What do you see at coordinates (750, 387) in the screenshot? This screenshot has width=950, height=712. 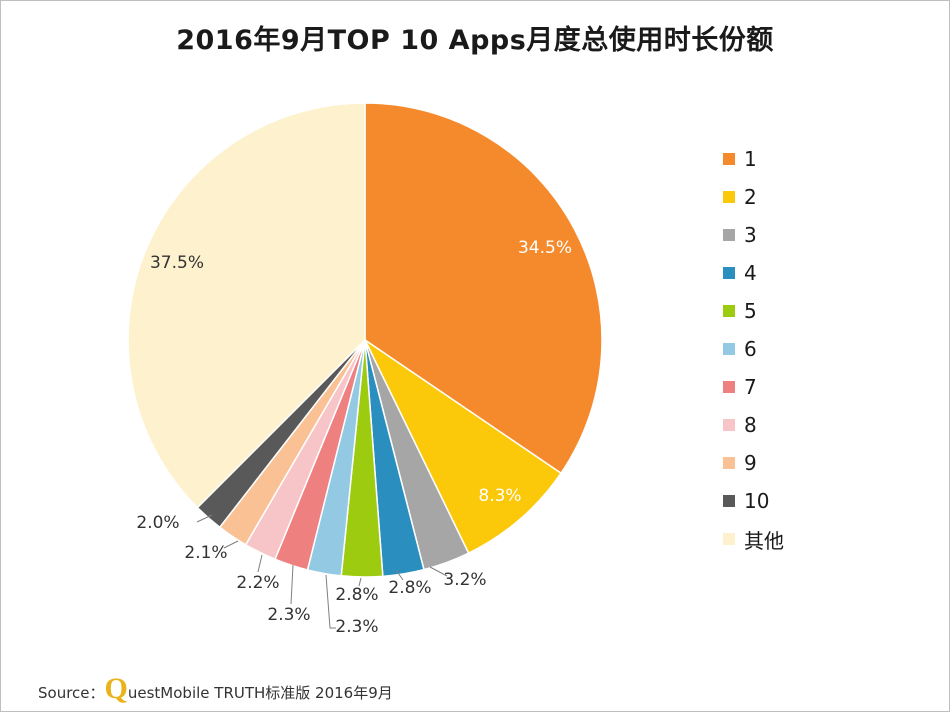 I see `legend-label: 7` at bounding box center [750, 387].